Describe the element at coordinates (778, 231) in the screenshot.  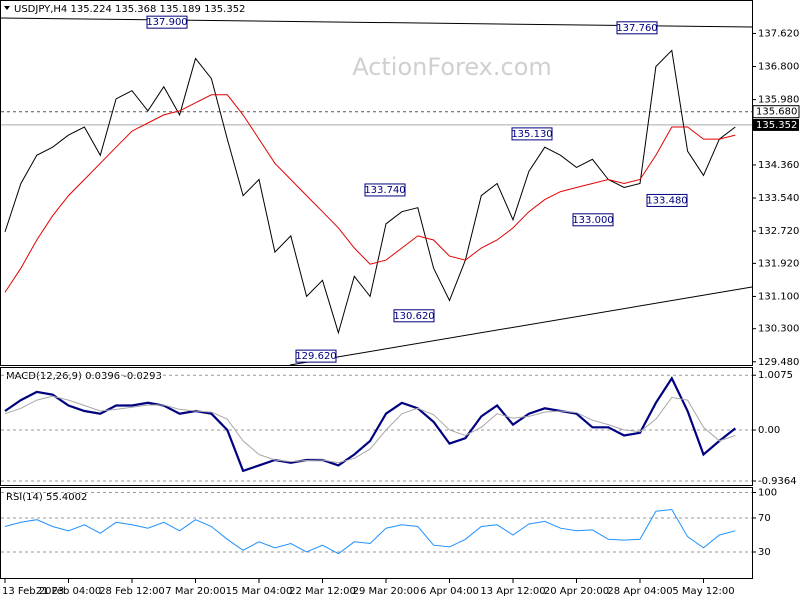
I see `y-tick-label: 132.720` at that location.